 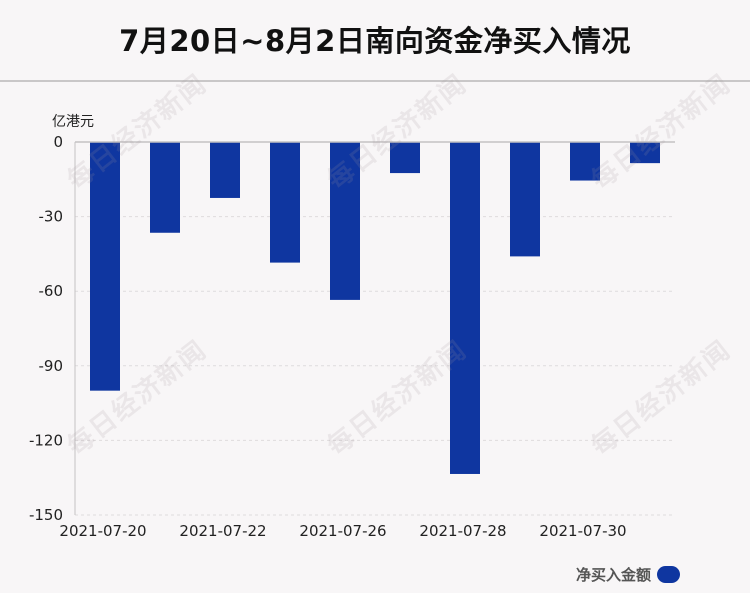 What do you see at coordinates (582, 531) in the screenshot?
I see `x-tick-label: 2021-07-30` at bounding box center [582, 531].